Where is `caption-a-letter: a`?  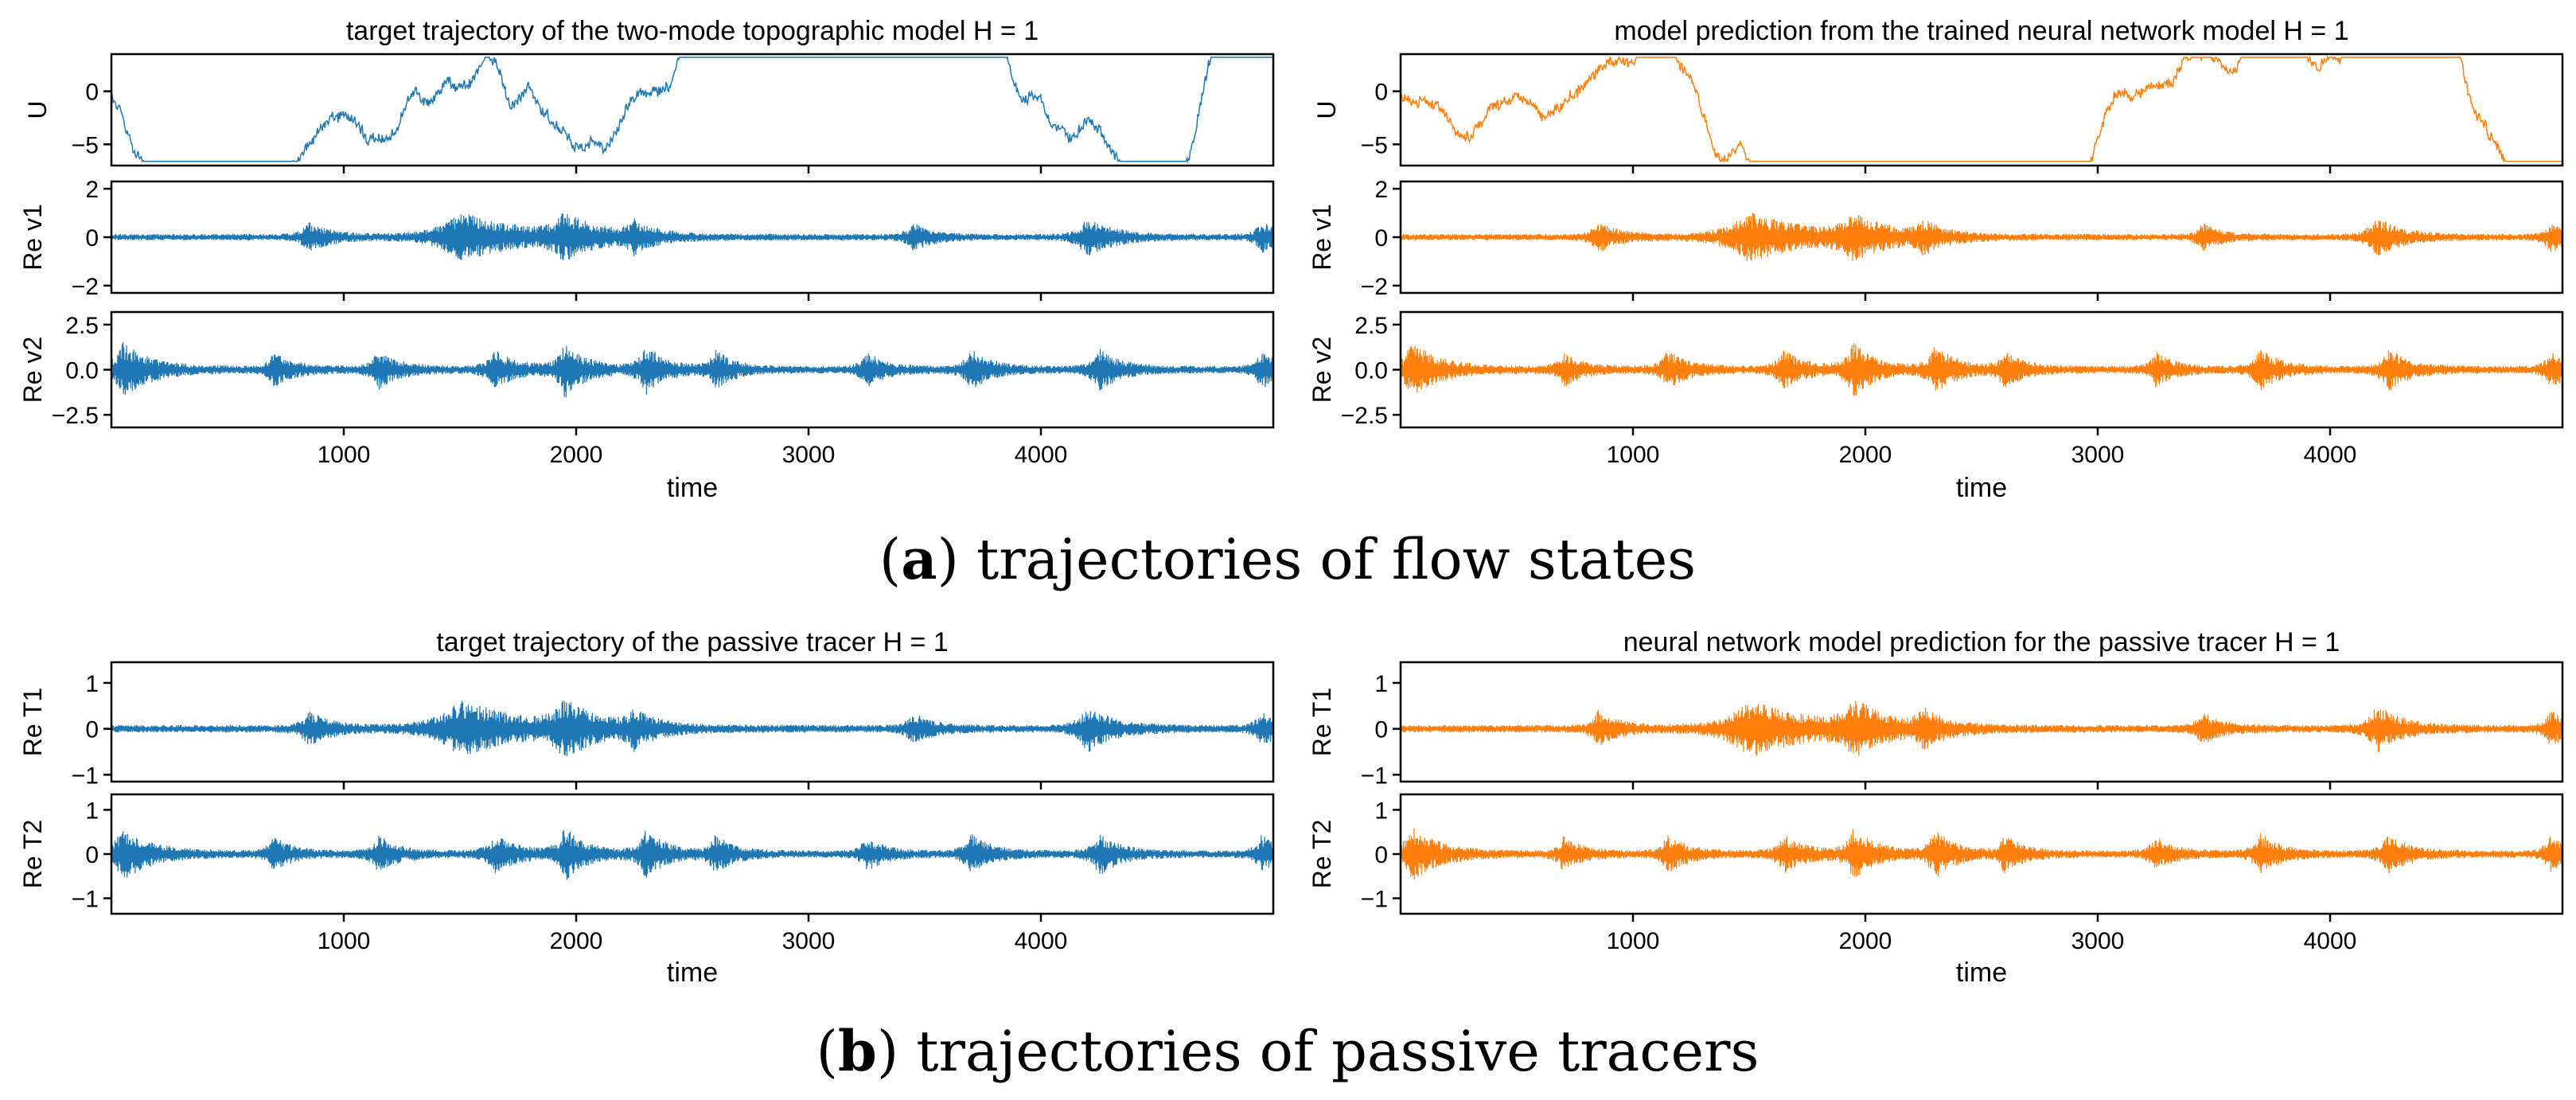
caption-a-letter: a is located at coordinates (919, 559).